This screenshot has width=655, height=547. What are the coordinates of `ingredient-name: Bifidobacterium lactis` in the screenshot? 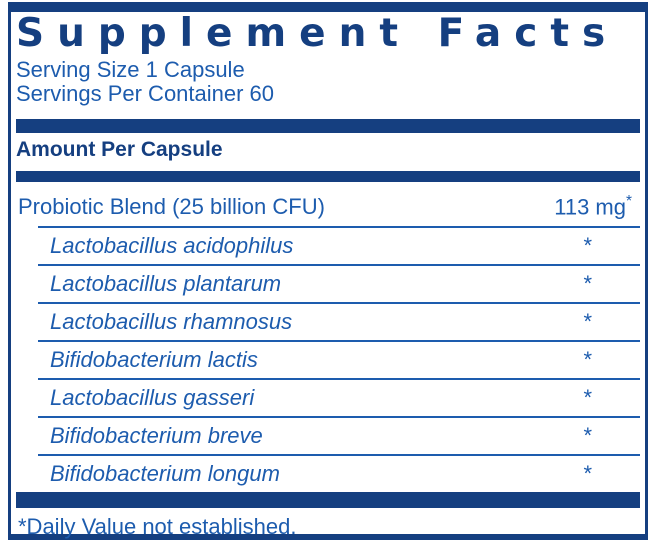 It's located at (154, 360).